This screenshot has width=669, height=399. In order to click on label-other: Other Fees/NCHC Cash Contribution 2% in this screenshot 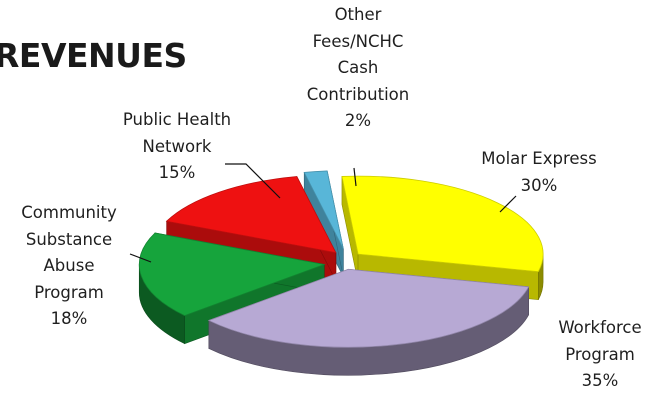, I will do `click(358, 68)`.